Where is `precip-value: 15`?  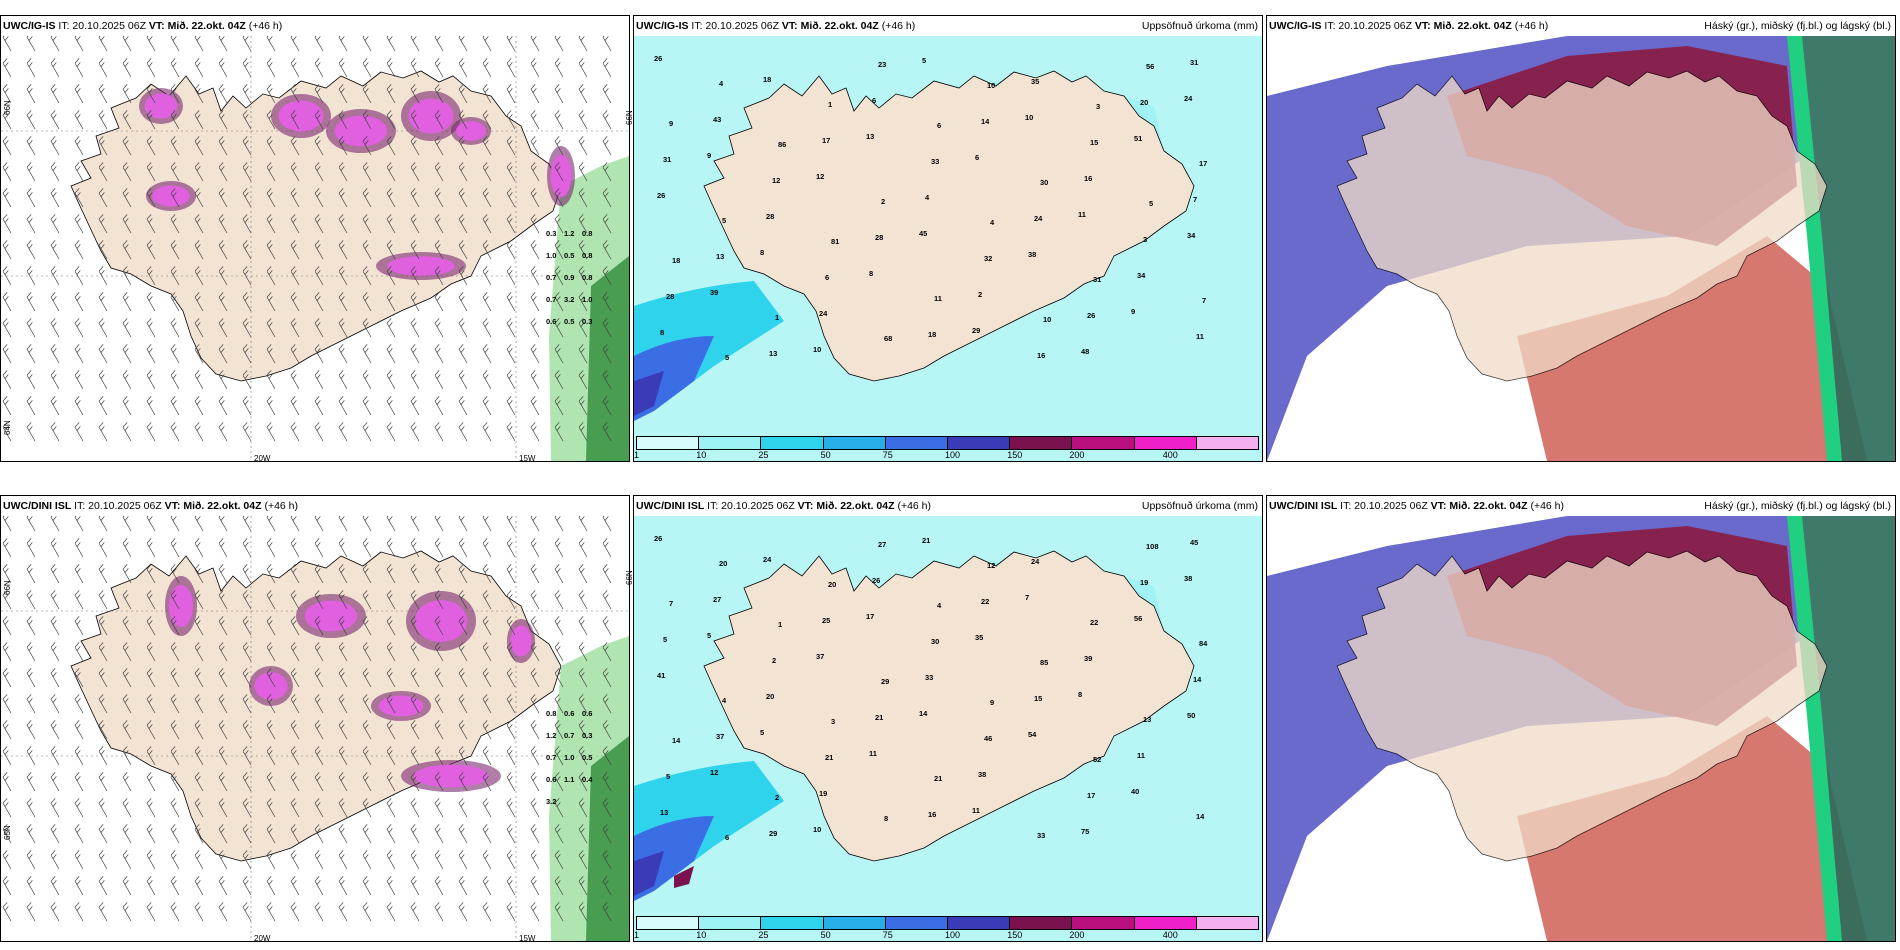 precip-value: 15 is located at coordinates (1038, 698).